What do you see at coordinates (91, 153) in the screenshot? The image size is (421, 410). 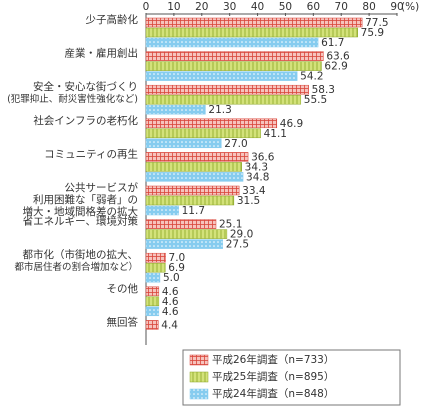 I see `category-label: コミュニティの再生` at bounding box center [91, 153].